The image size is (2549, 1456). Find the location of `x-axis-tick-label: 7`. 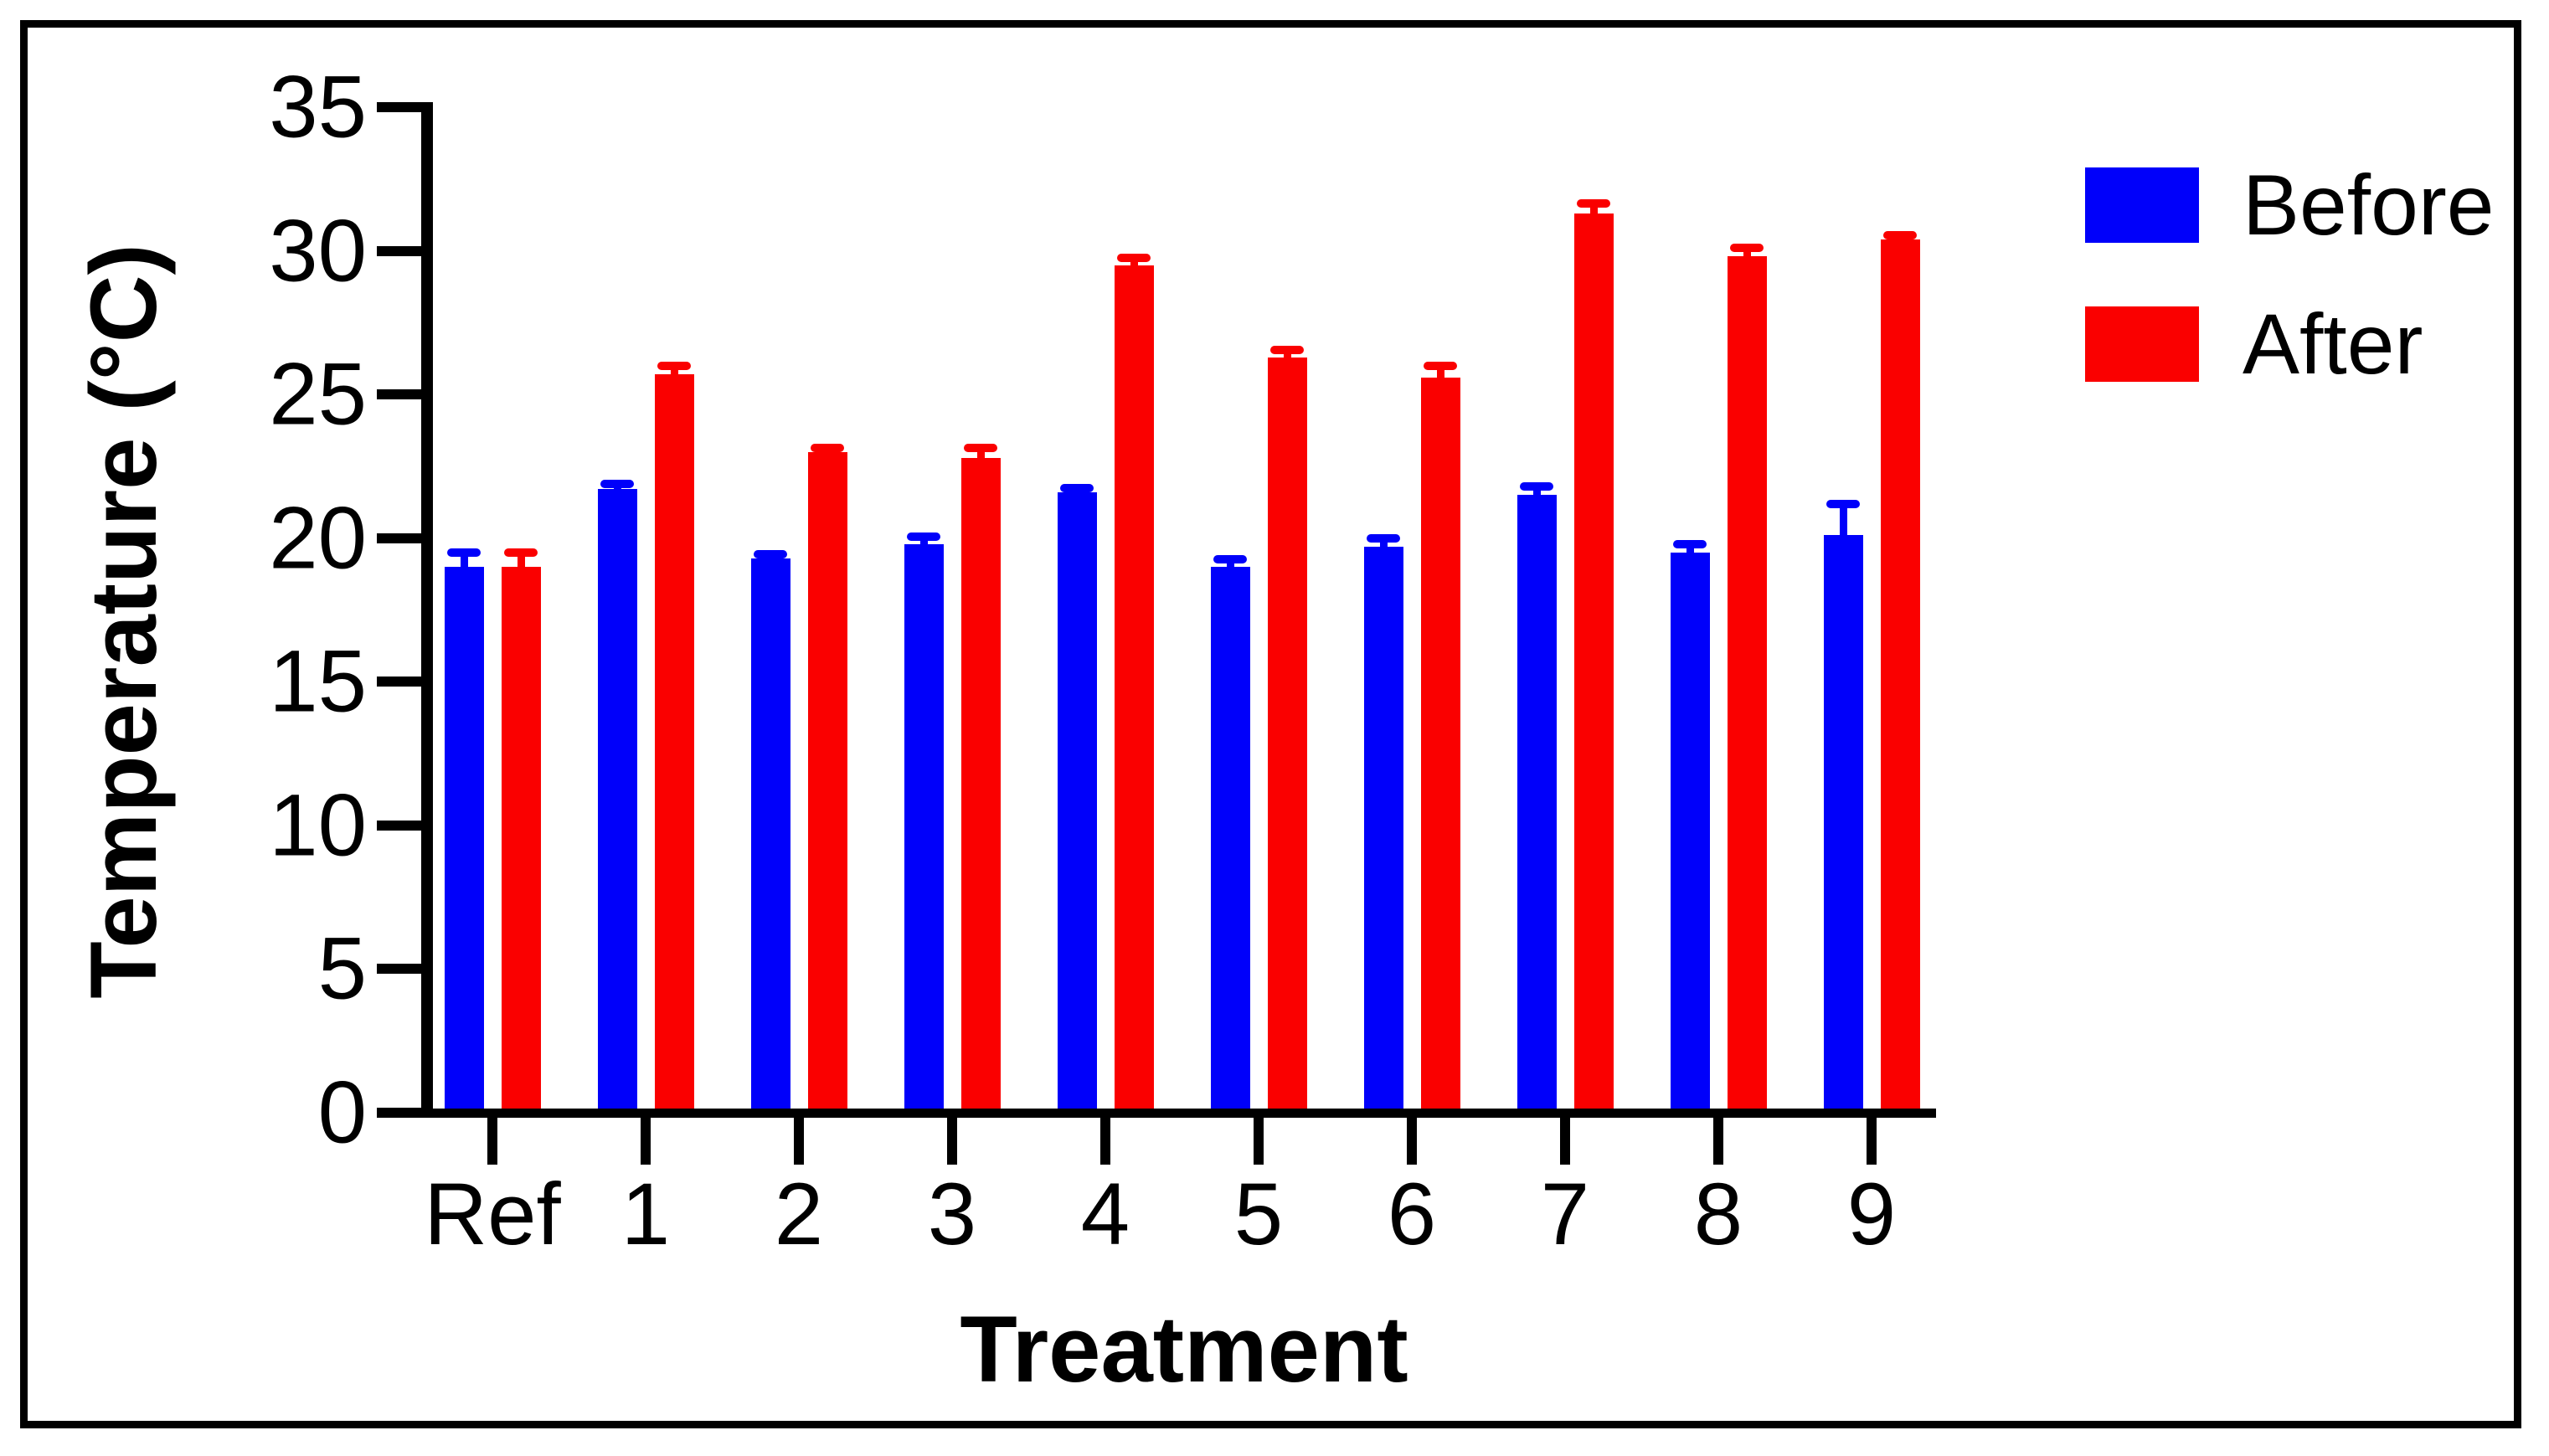

x-axis-tick-label: 7 is located at coordinates (1565, 1214).